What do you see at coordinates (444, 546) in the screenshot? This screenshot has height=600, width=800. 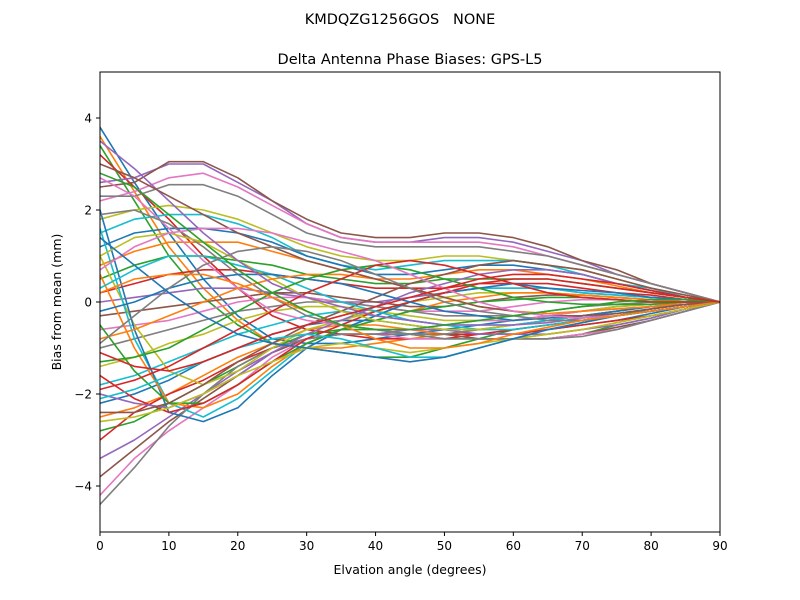 I see `x-tick-label: 50` at bounding box center [444, 546].